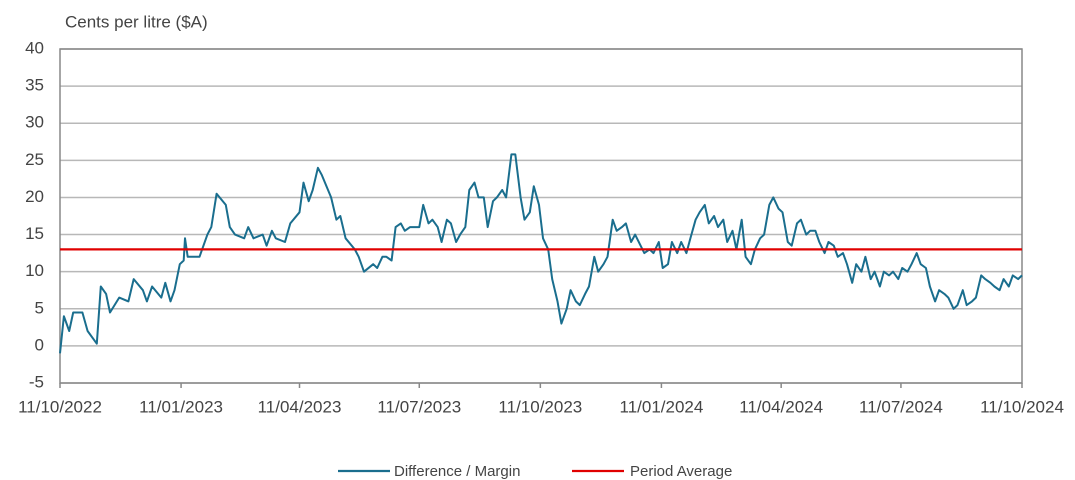 This screenshot has height=480, width=1075. Describe the element at coordinates (662, 406) in the screenshot. I see `x-tick-label: 11/01/2024` at that location.